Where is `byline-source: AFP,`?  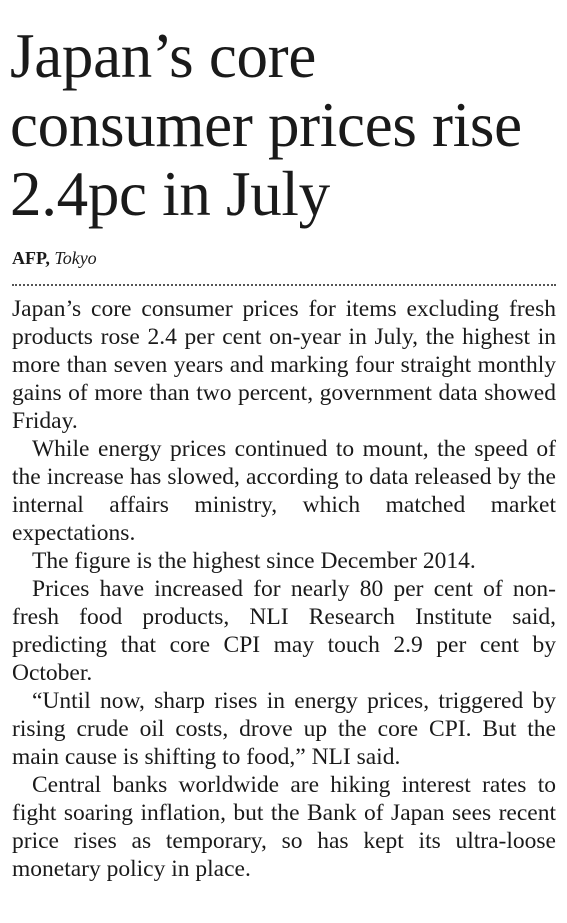
byline-source: AFP, is located at coordinates (31, 258).